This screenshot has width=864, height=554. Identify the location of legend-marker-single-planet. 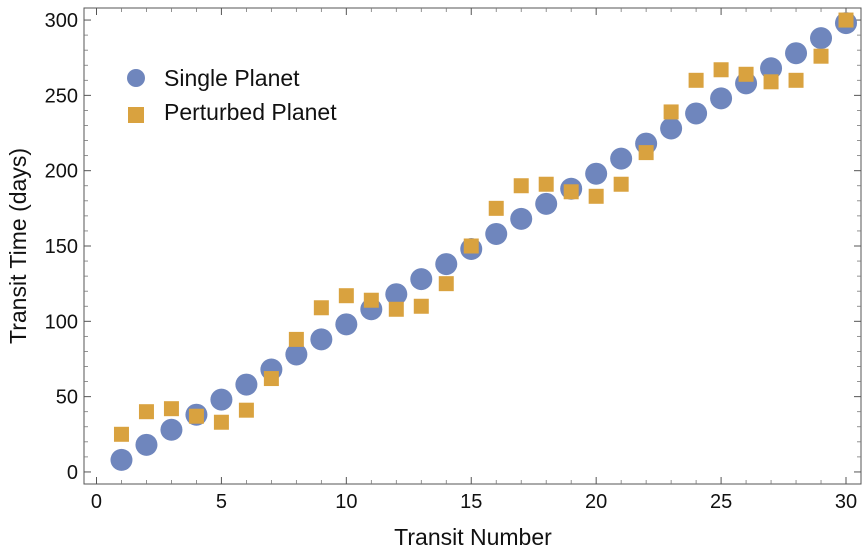
(136, 78).